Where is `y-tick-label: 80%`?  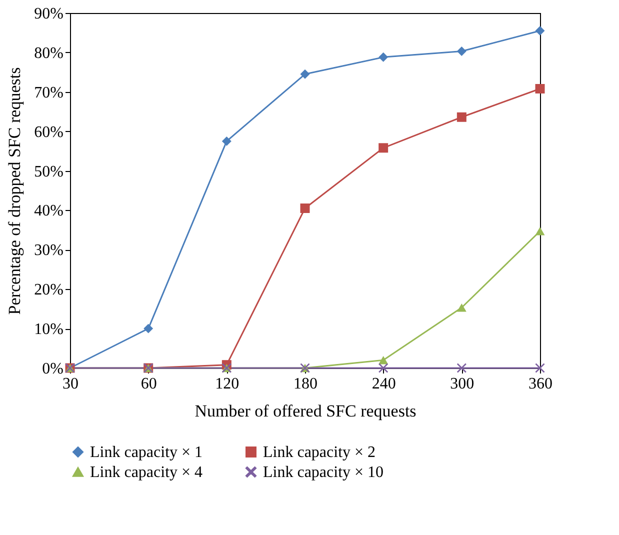
y-tick-label: 80% is located at coordinates (49, 53).